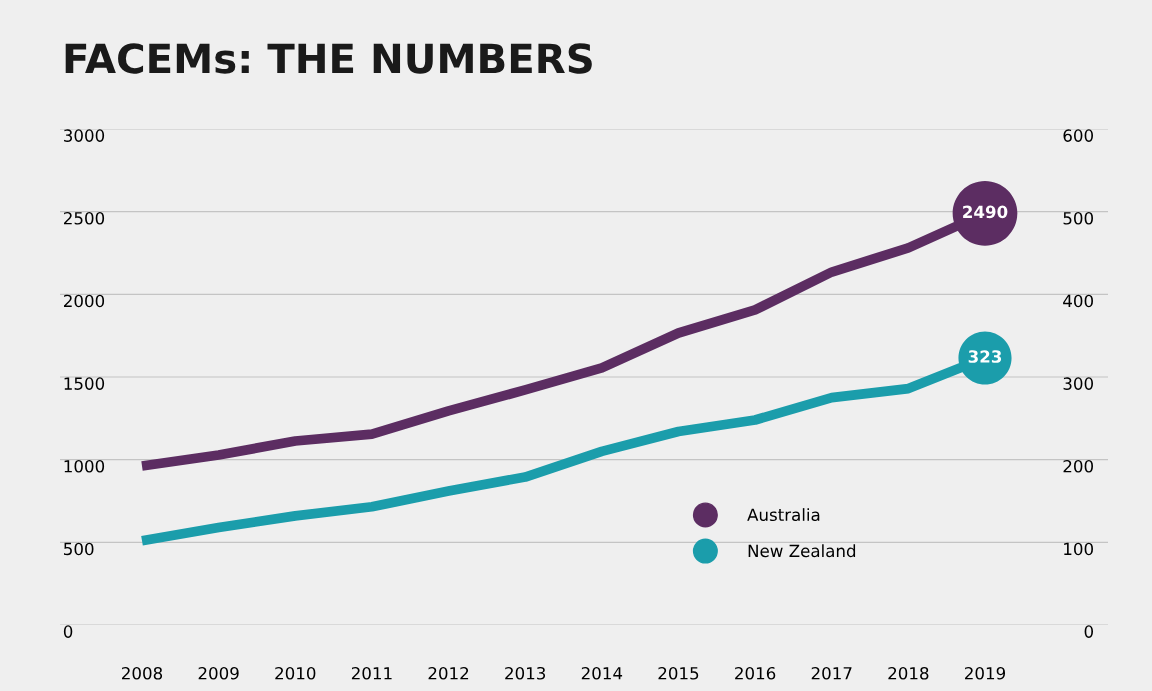  What do you see at coordinates (525, 673) in the screenshot?
I see `x-tick-label: 2013` at bounding box center [525, 673].